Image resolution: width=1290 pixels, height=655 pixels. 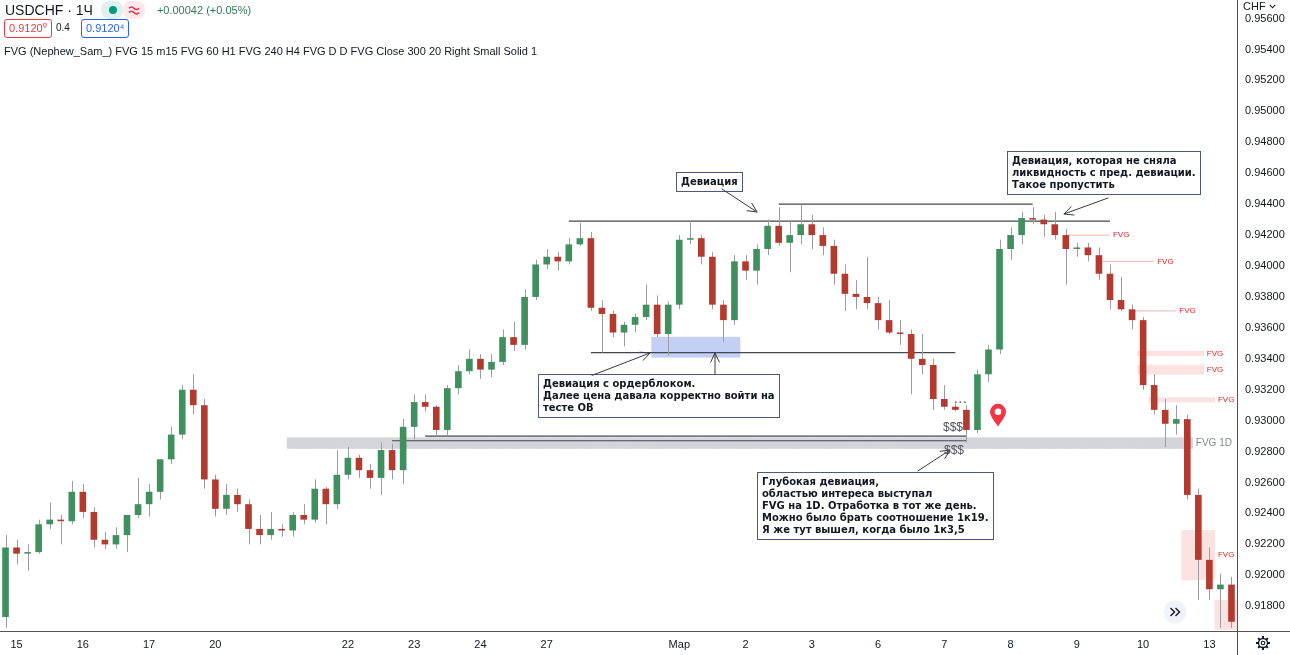 I want to click on chart-title: USDCHF · 1Ч, so click(x=49, y=10).